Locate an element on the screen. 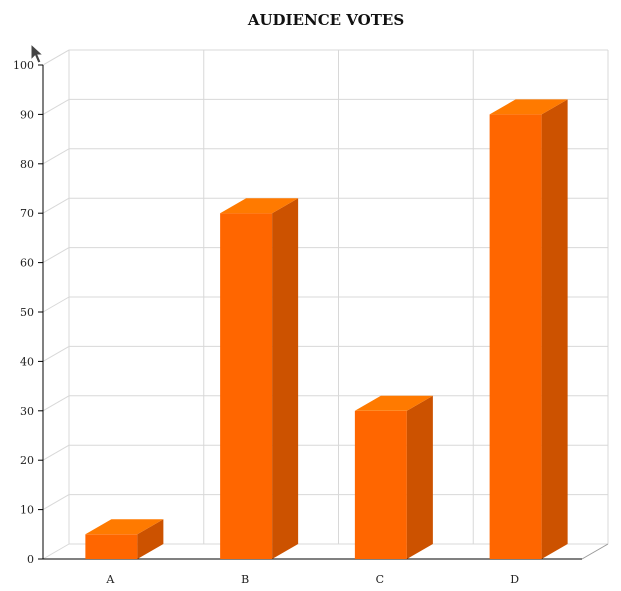  pointer-cursor-icon is located at coordinates (37, 53).